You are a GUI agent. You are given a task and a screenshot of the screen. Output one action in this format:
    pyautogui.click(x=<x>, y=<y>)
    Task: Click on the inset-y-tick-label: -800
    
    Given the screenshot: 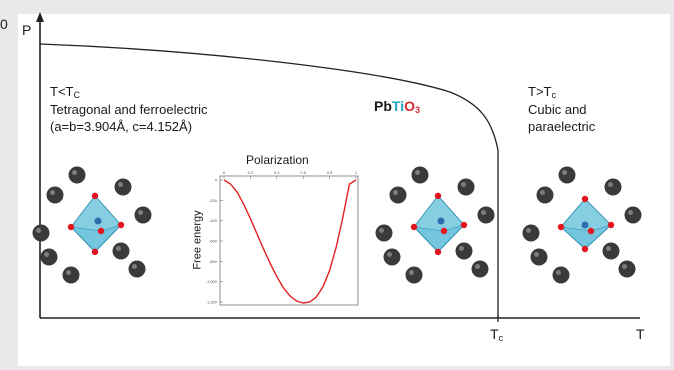 What is the action you would take?
    pyautogui.click(x=213, y=261)
    